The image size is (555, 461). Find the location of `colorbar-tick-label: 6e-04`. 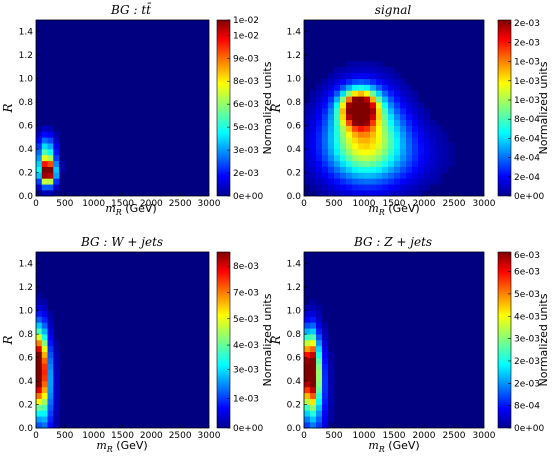

colorbar-tick-label: 6e-04 is located at coordinates (527, 139).